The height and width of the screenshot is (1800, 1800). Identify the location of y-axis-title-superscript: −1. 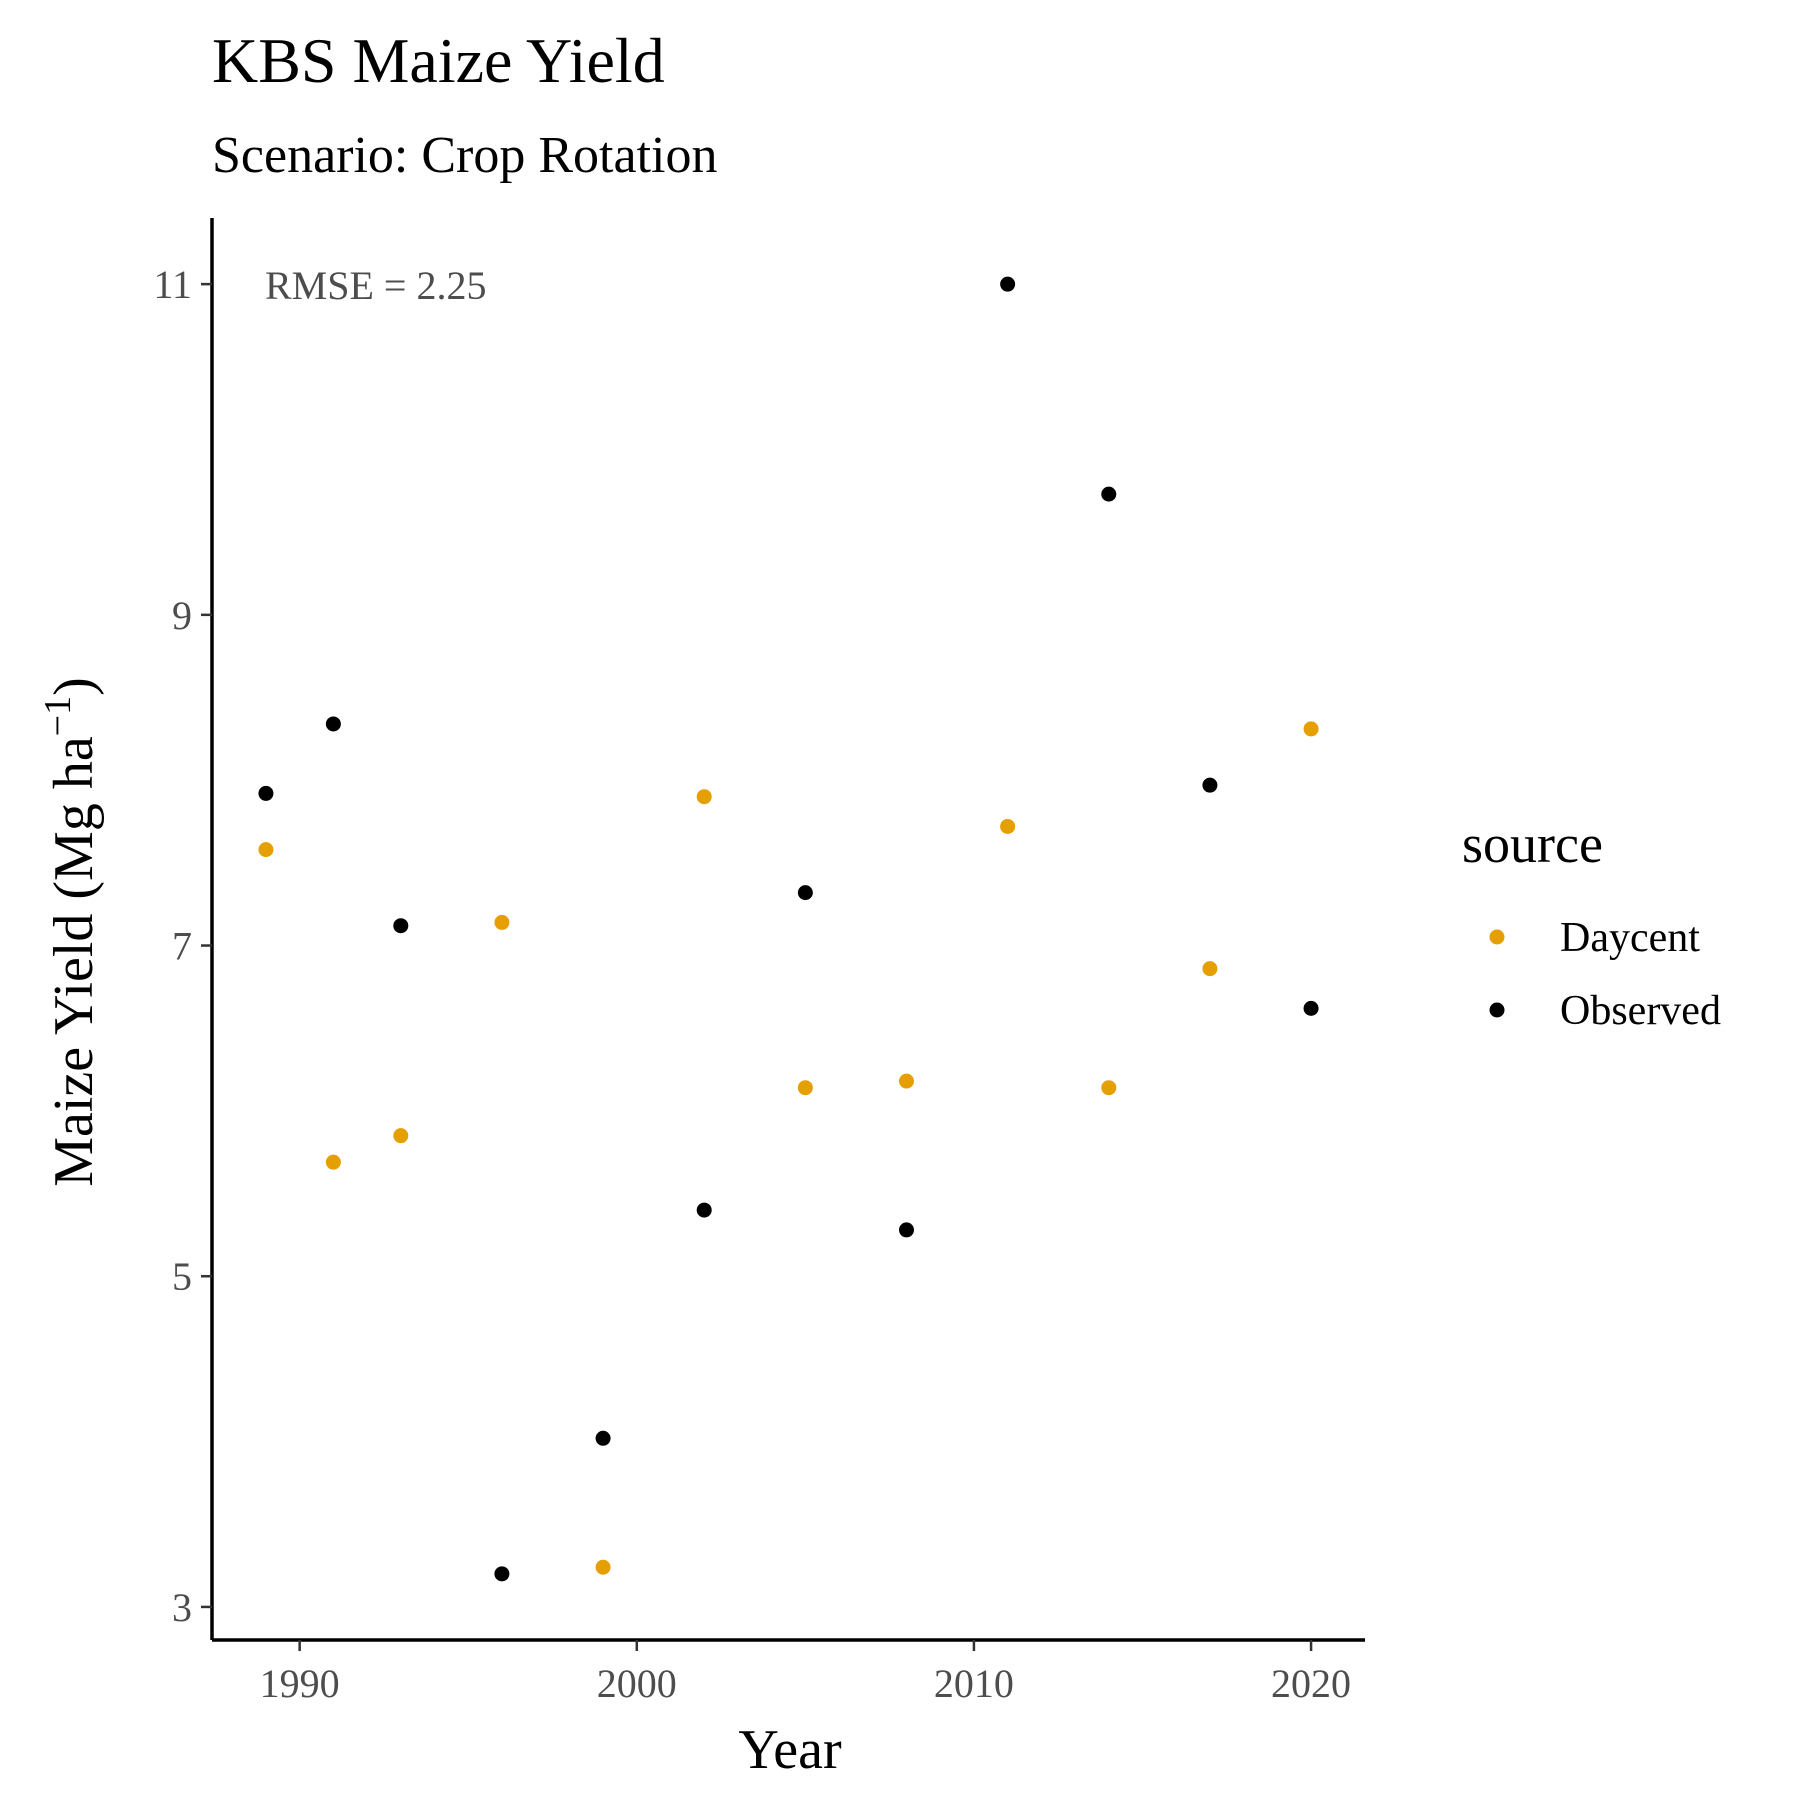
(58, 716).